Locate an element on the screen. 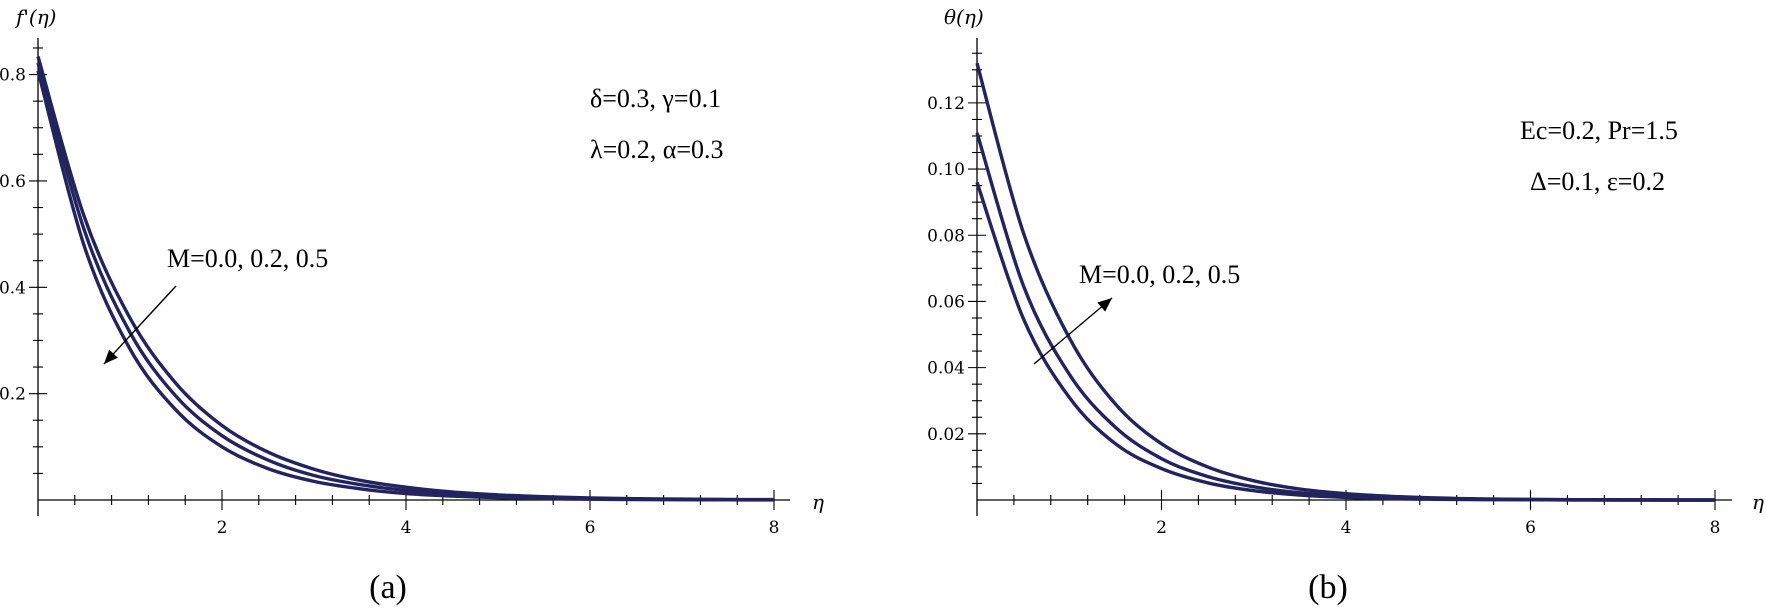 The width and height of the screenshot is (1766, 610). parameter-text: δ=0.3, γ=0.1 is located at coordinates (655, 98).